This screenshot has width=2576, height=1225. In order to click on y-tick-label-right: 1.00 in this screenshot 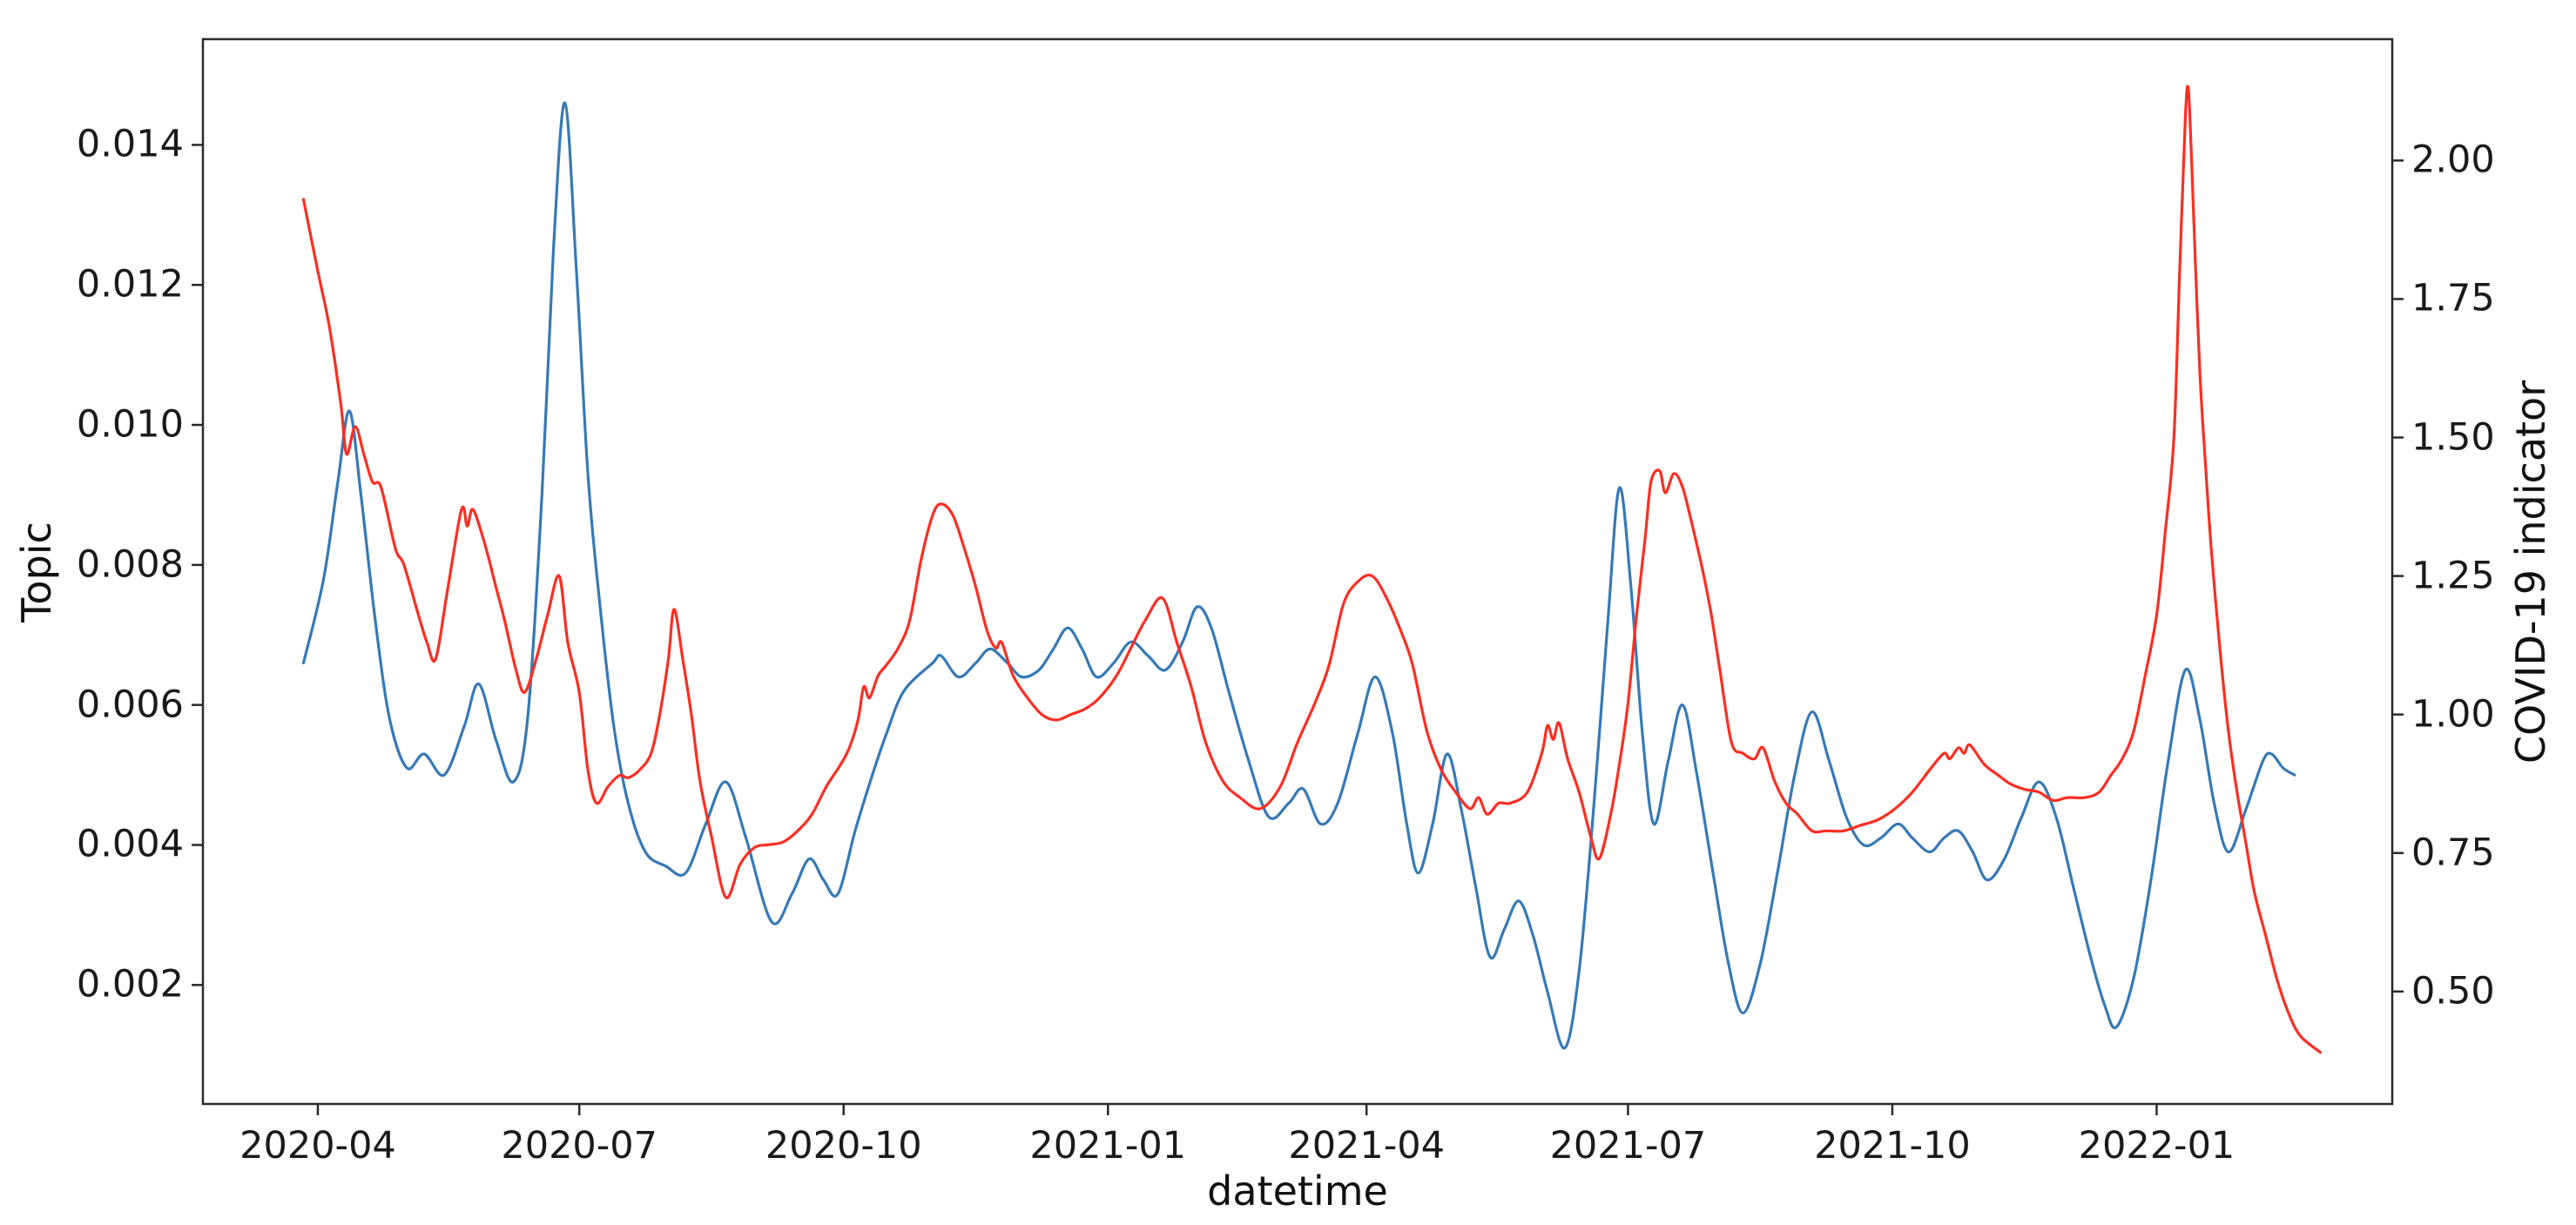, I will do `click(2453, 714)`.